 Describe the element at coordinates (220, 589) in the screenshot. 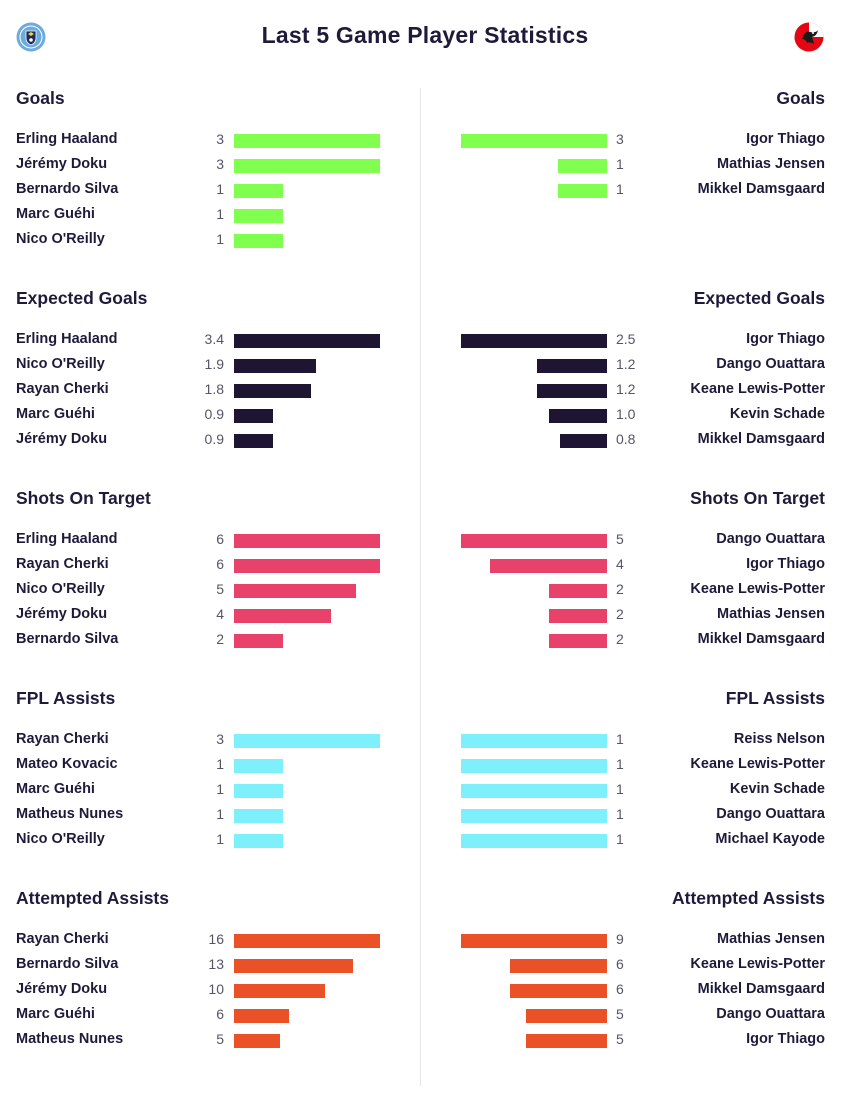

I see `stat-value-label: 5` at that location.